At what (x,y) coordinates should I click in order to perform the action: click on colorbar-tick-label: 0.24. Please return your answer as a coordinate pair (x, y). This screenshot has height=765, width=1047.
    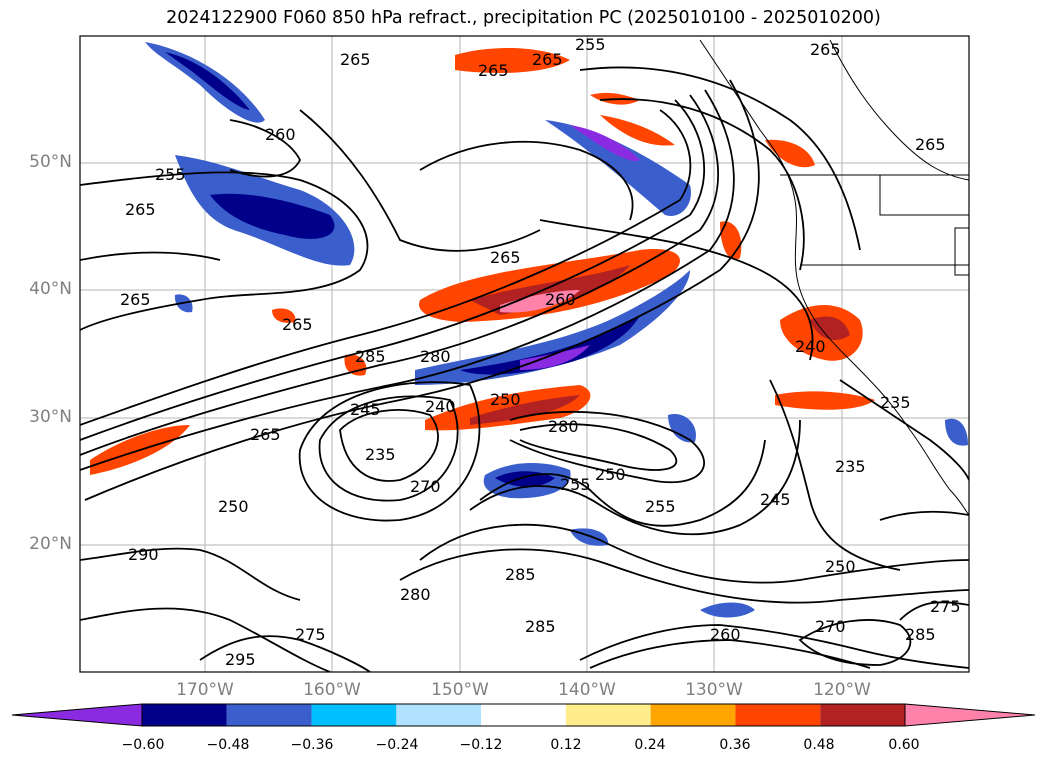
    Looking at the image, I should click on (650, 745).